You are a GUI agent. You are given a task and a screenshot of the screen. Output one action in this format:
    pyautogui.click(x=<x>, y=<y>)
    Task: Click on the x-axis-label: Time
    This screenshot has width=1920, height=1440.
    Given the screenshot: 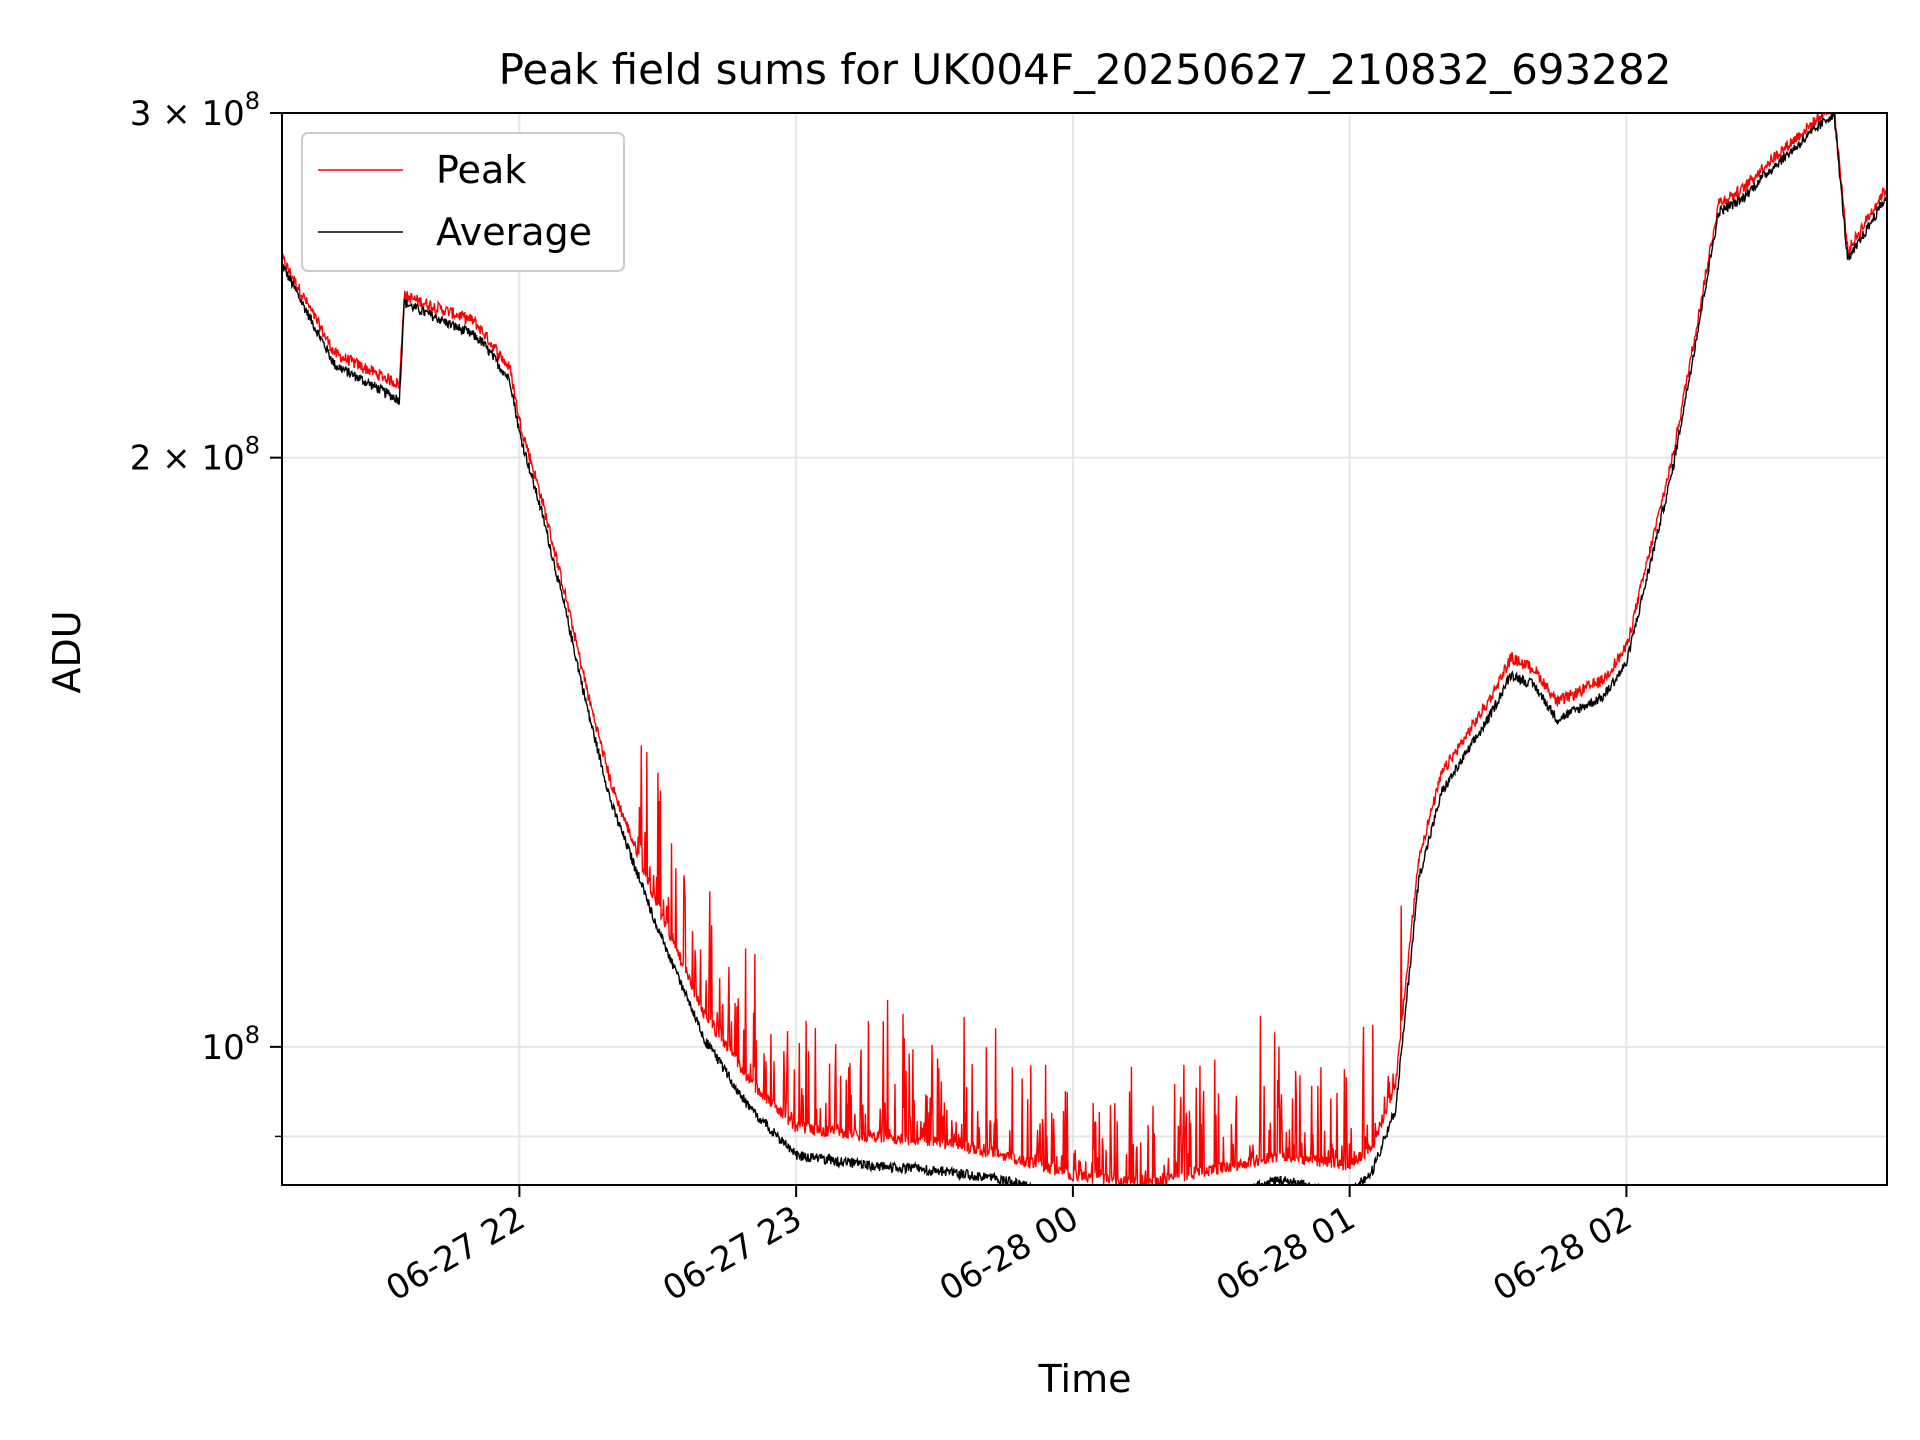 What is the action you would take?
    pyautogui.click(x=1085, y=1379)
    